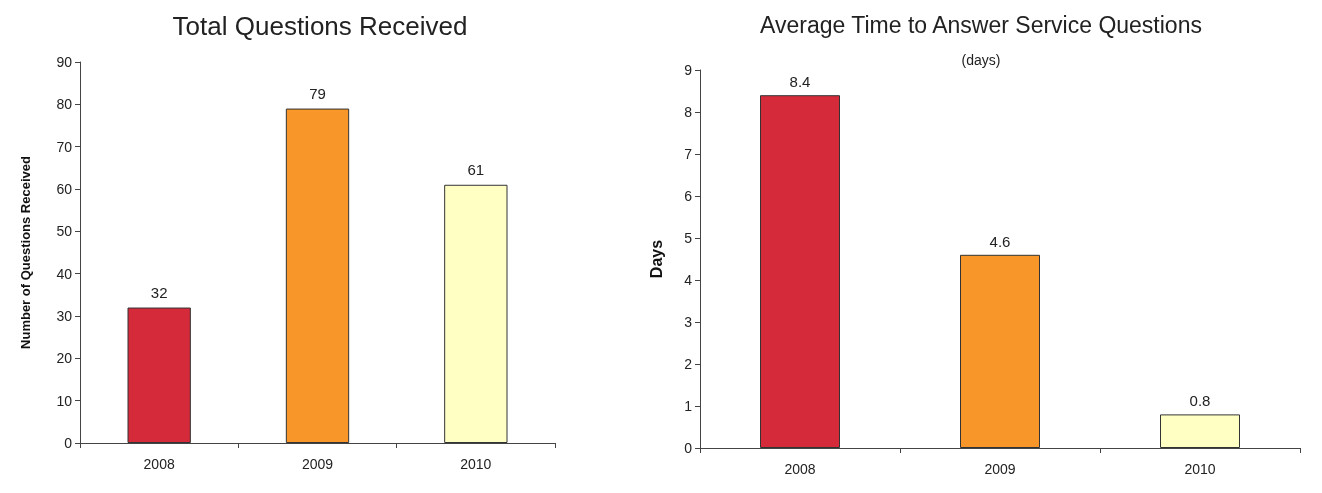 This screenshot has width=1322, height=493. I want to click on y-tick-label: 90, so click(64, 62).